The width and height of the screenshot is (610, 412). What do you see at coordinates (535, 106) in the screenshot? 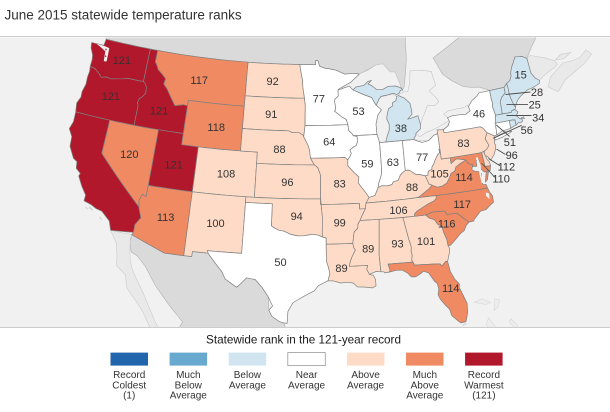
I see `svg-text: 25` at bounding box center [535, 106].